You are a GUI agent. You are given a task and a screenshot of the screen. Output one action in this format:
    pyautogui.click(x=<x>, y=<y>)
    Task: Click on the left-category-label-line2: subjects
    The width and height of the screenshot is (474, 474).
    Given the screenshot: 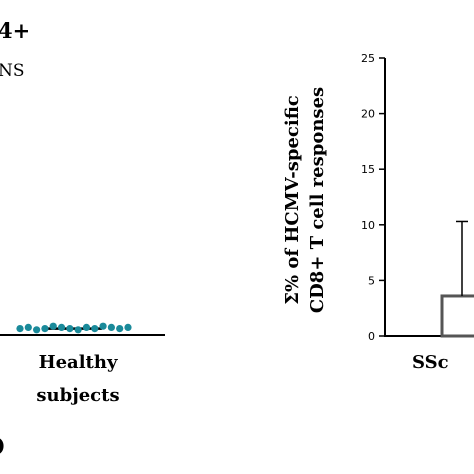 What is the action you would take?
    pyautogui.click(x=77, y=395)
    